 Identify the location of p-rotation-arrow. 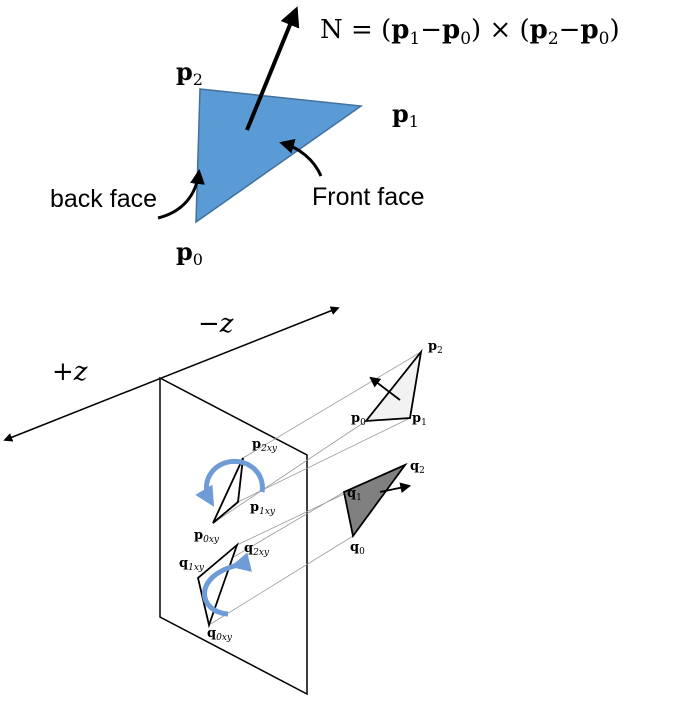
(230, 482).